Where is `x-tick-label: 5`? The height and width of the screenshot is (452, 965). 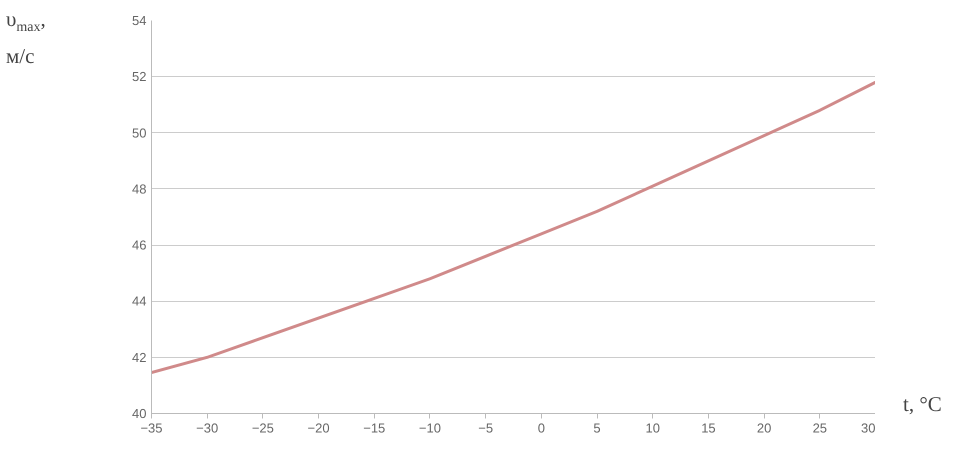
x-tick-label: 5 is located at coordinates (597, 428).